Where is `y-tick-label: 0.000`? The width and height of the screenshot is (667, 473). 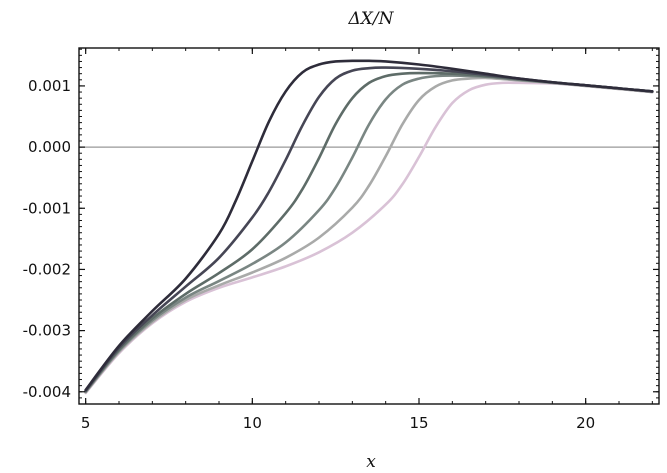 y-tick-label: 0.000 is located at coordinates (49, 147).